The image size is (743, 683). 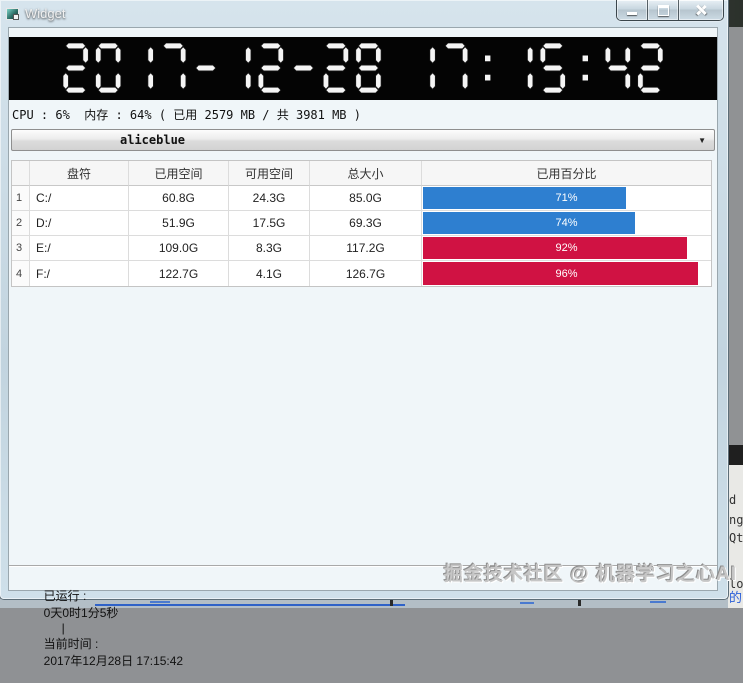 I want to click on table-row: 1 C:/ 60.8G 24.3G 85.0G 71%, so click(x=361, y=198).